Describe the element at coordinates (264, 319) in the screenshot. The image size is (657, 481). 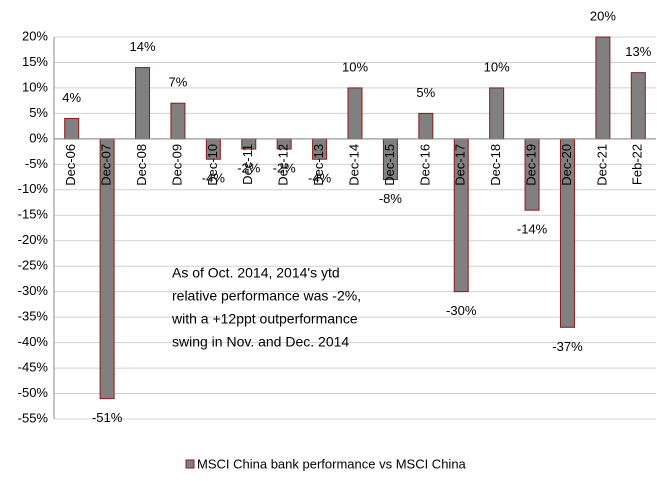
I see `annotation: with a +12ppt outperformance` at that location.